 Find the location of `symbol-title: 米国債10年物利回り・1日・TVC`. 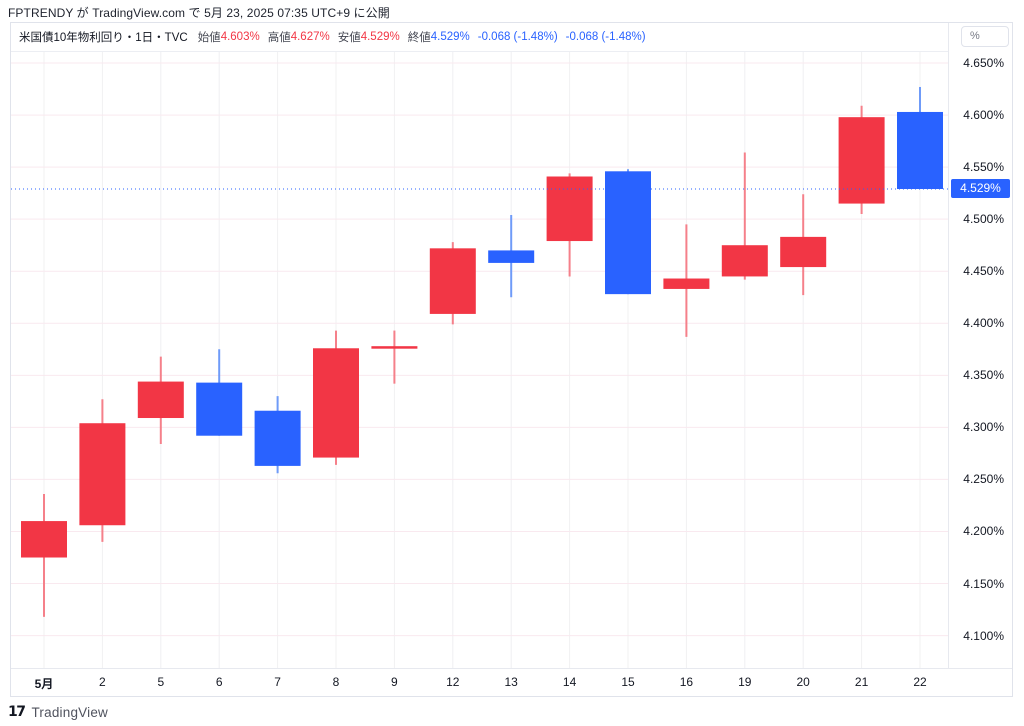

symbol-title: 米国債10年物利回り・1日・TVC is located at coordinates (103, 38).